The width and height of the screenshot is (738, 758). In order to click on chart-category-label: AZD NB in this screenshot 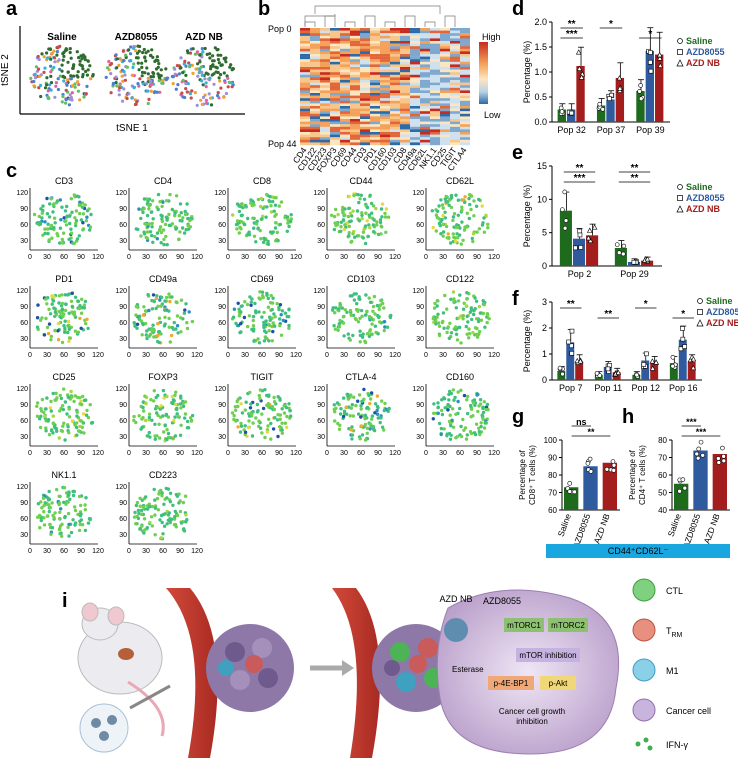, I will do `click(712, 528)`.